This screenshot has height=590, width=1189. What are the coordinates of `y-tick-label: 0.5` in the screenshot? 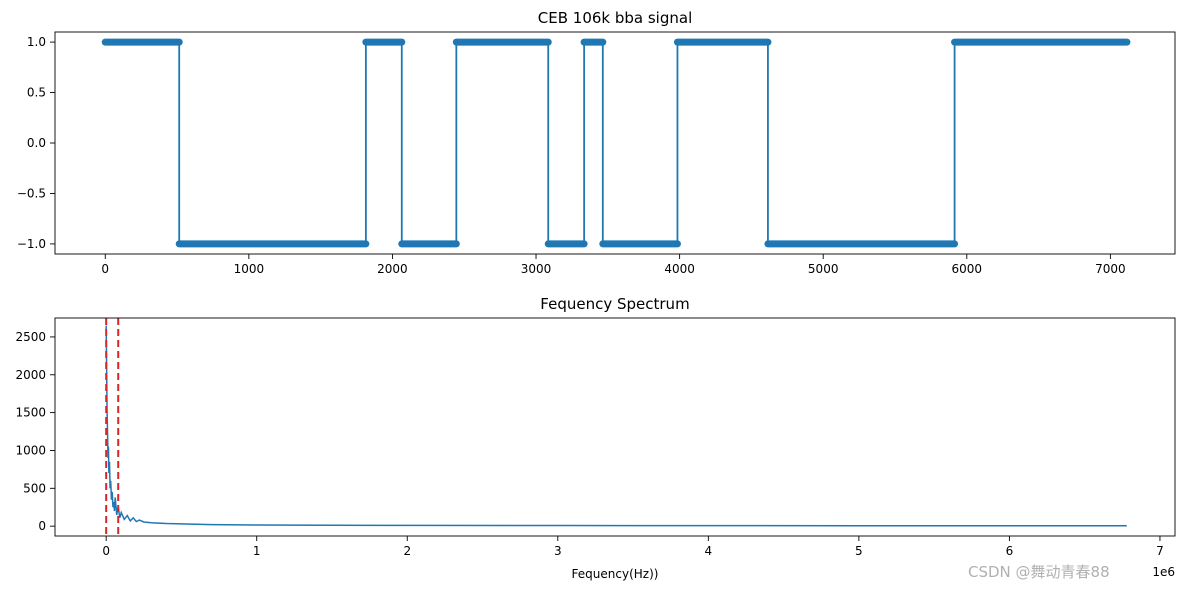 It's located at (36, 93).